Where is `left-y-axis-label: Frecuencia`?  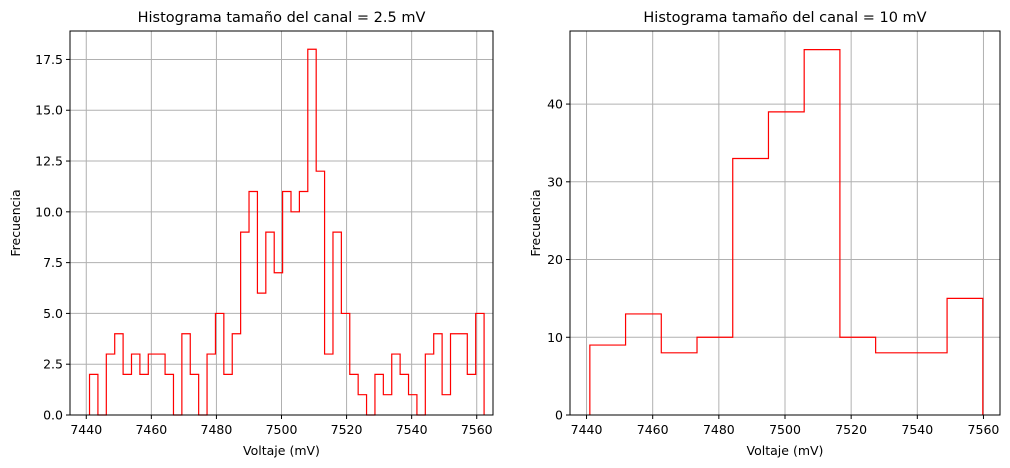 left-y-axis-label: Frecuencia is located at coordinates (15, 222).